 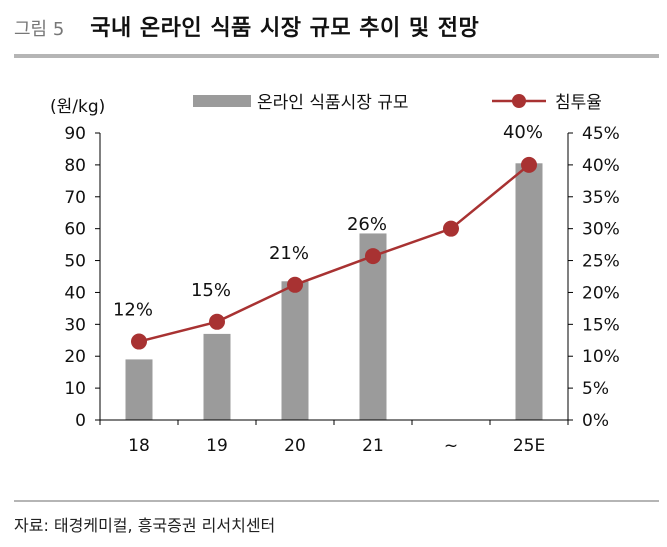 What do you see at coordinates (139, 446) in the screenshot?
I see `x-tick-label: 18` at bounding box center [139, 446].